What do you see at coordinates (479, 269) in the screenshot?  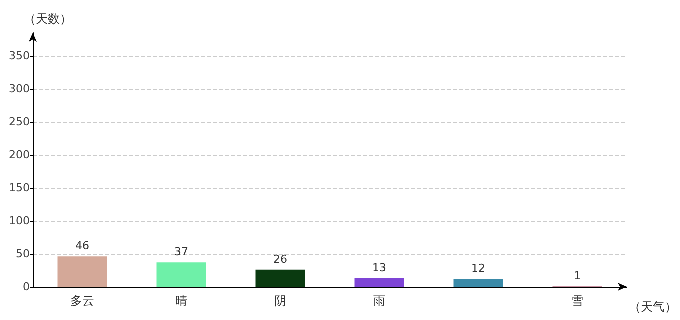 I see `data-label: 12` at bounding box center [479, 269].